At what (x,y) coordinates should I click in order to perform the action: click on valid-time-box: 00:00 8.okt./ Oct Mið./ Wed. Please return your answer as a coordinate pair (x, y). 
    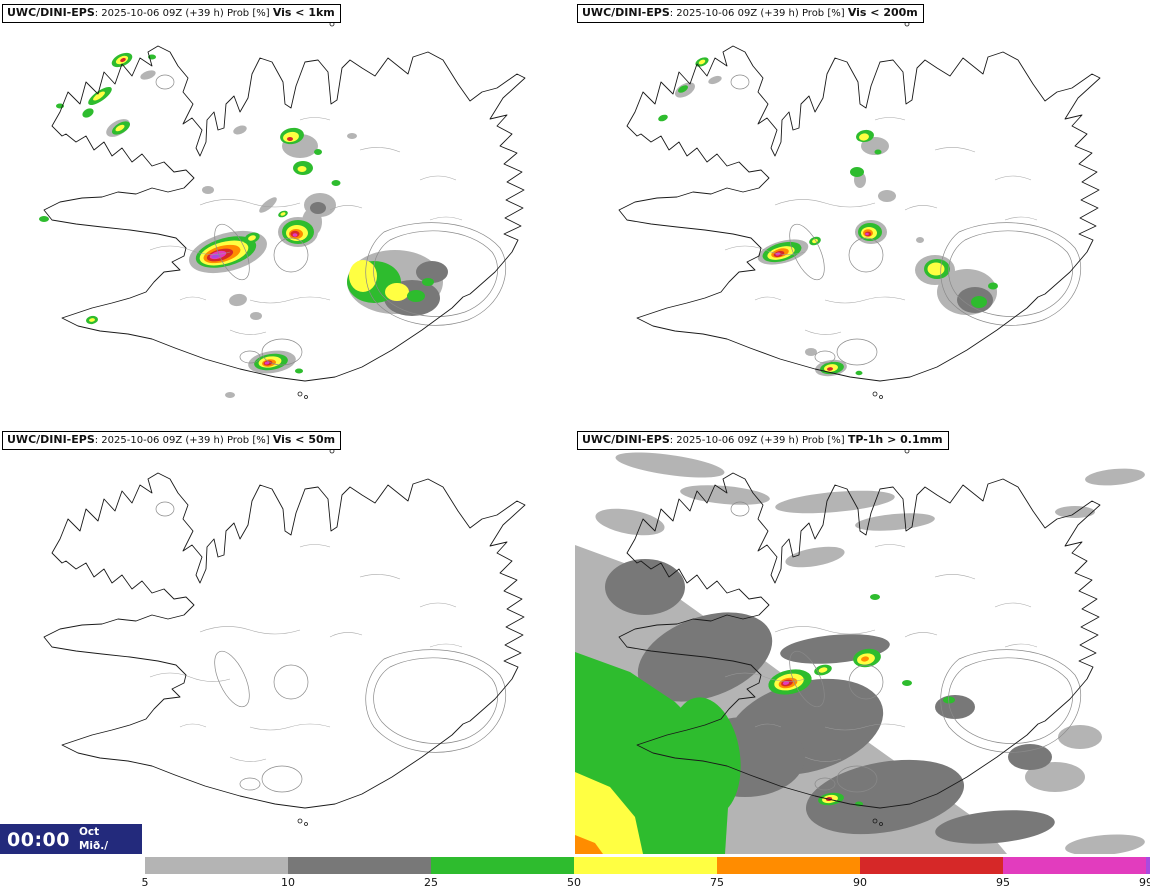
    Looking at the image, I should click on (71, 839).